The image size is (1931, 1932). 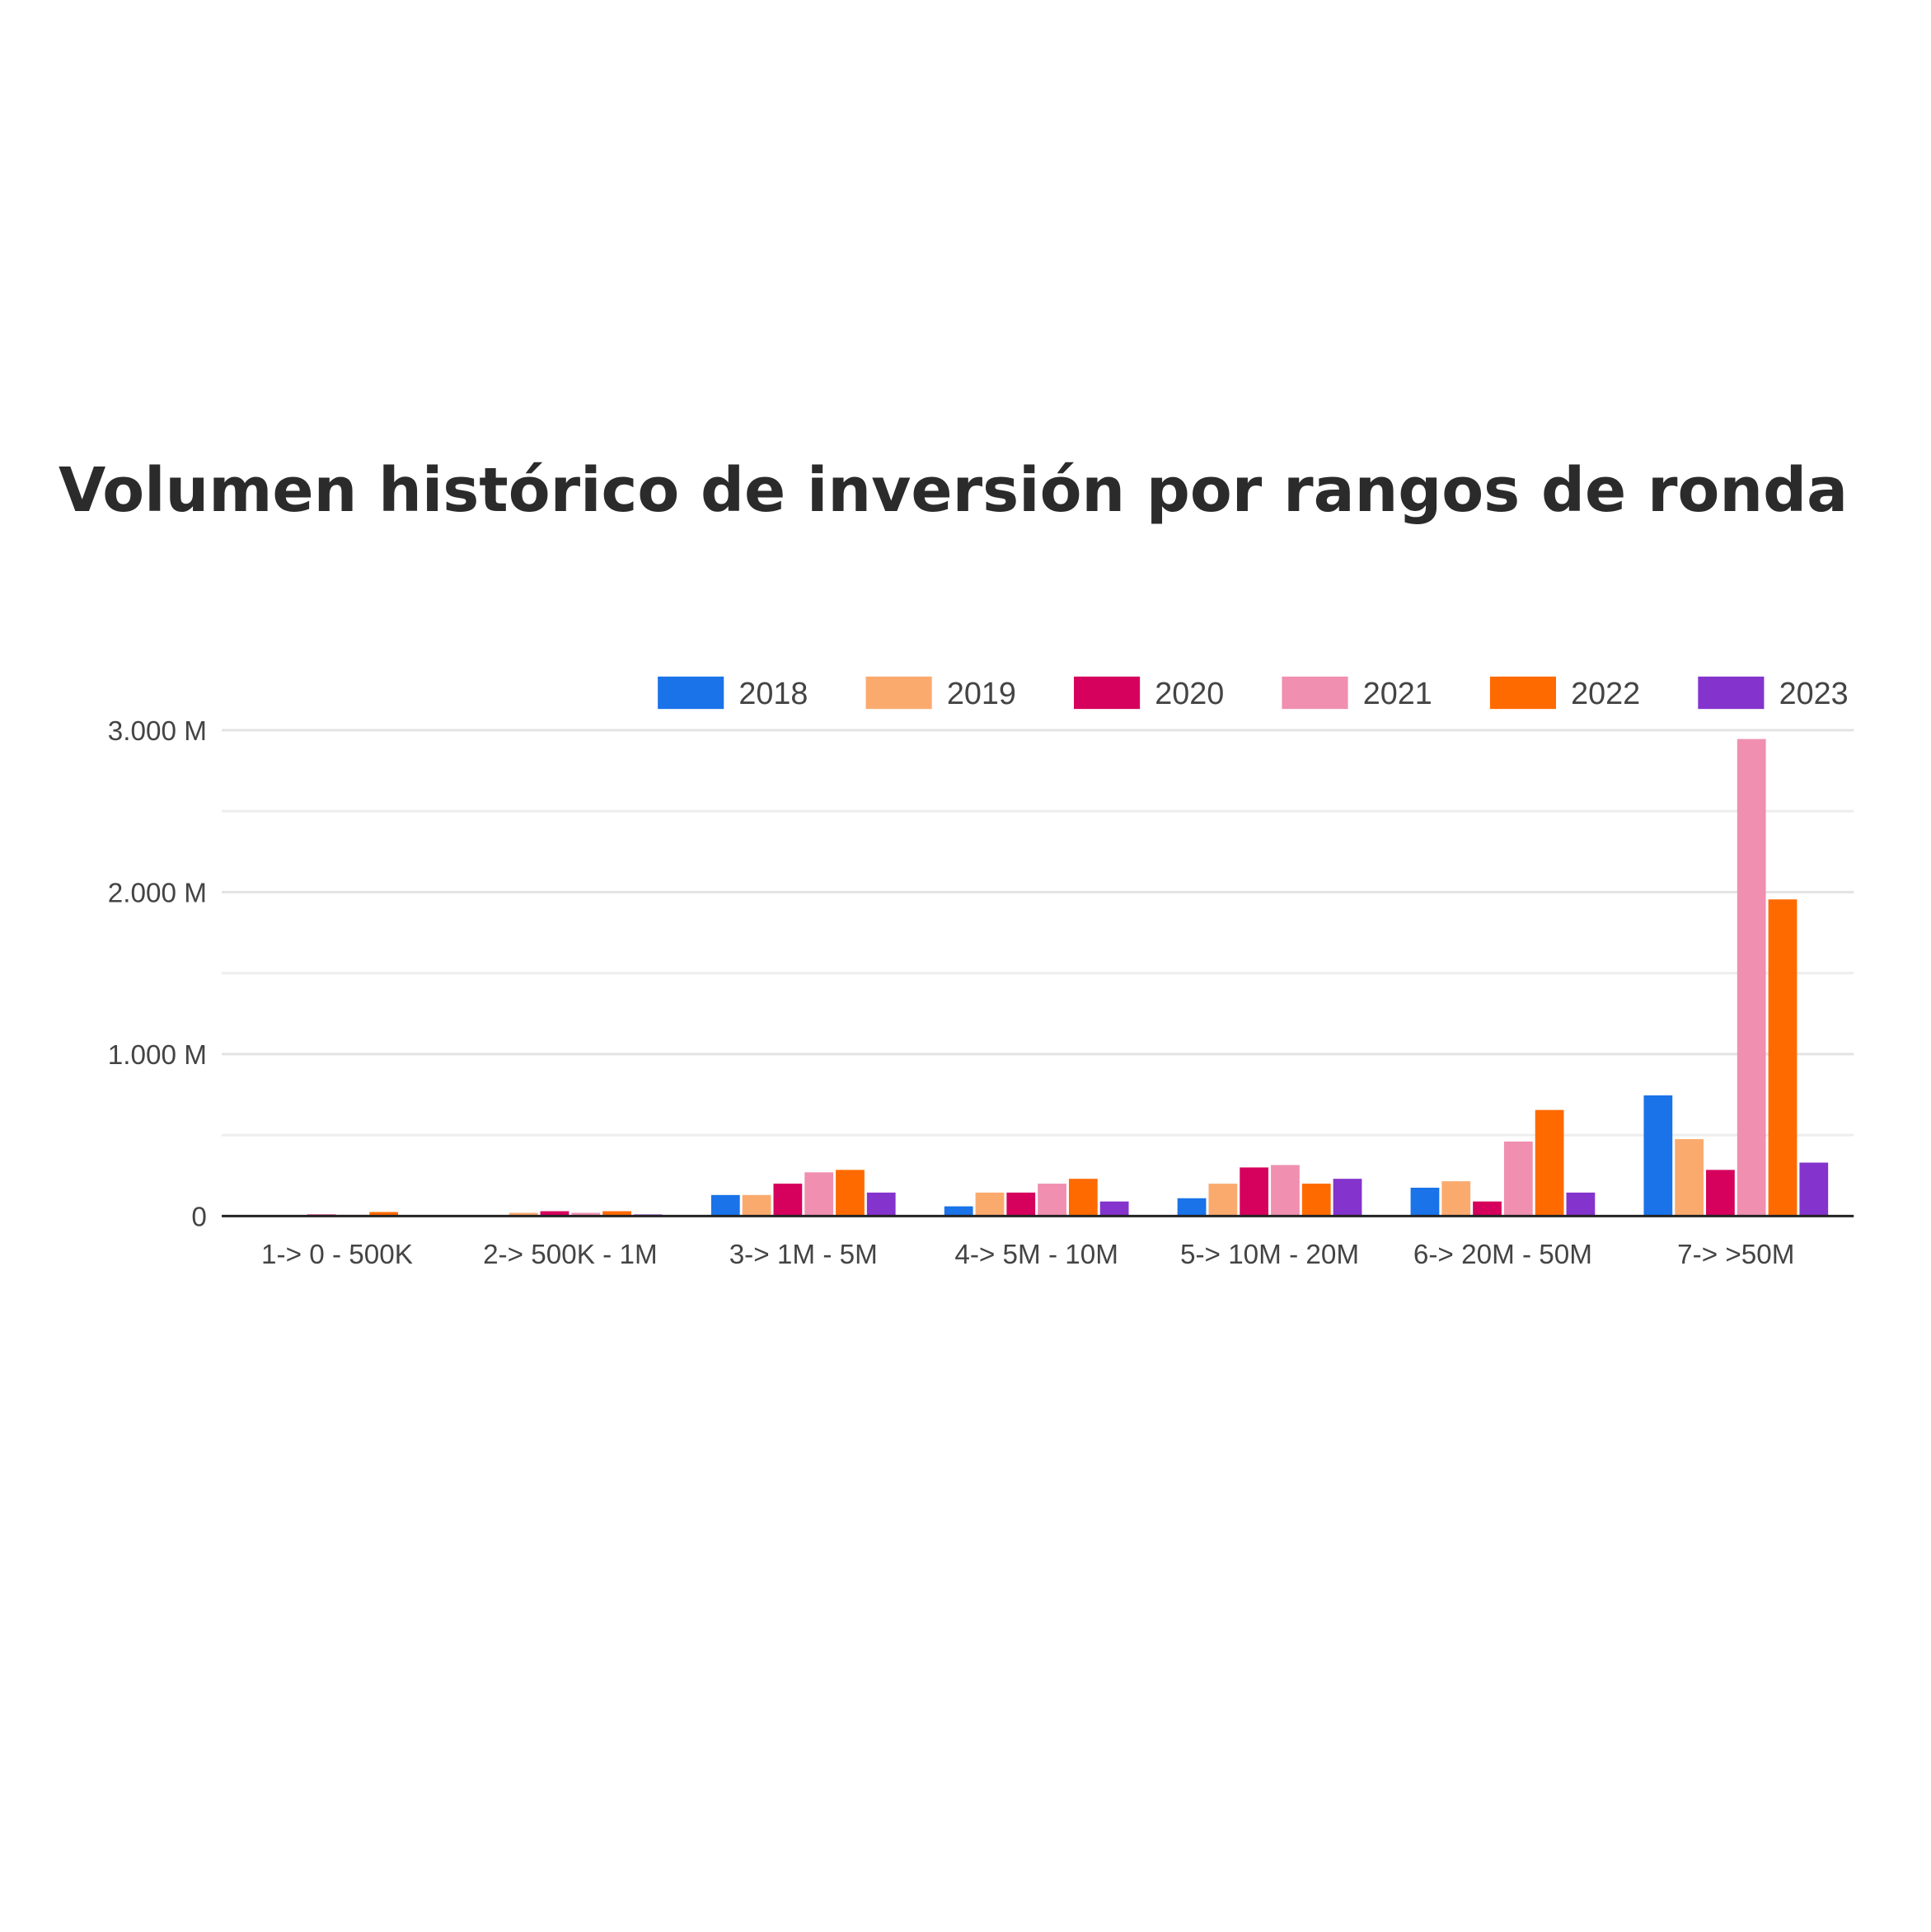 I want to click on y-tick-label: 3.000 M, so click(x=157, y=731).